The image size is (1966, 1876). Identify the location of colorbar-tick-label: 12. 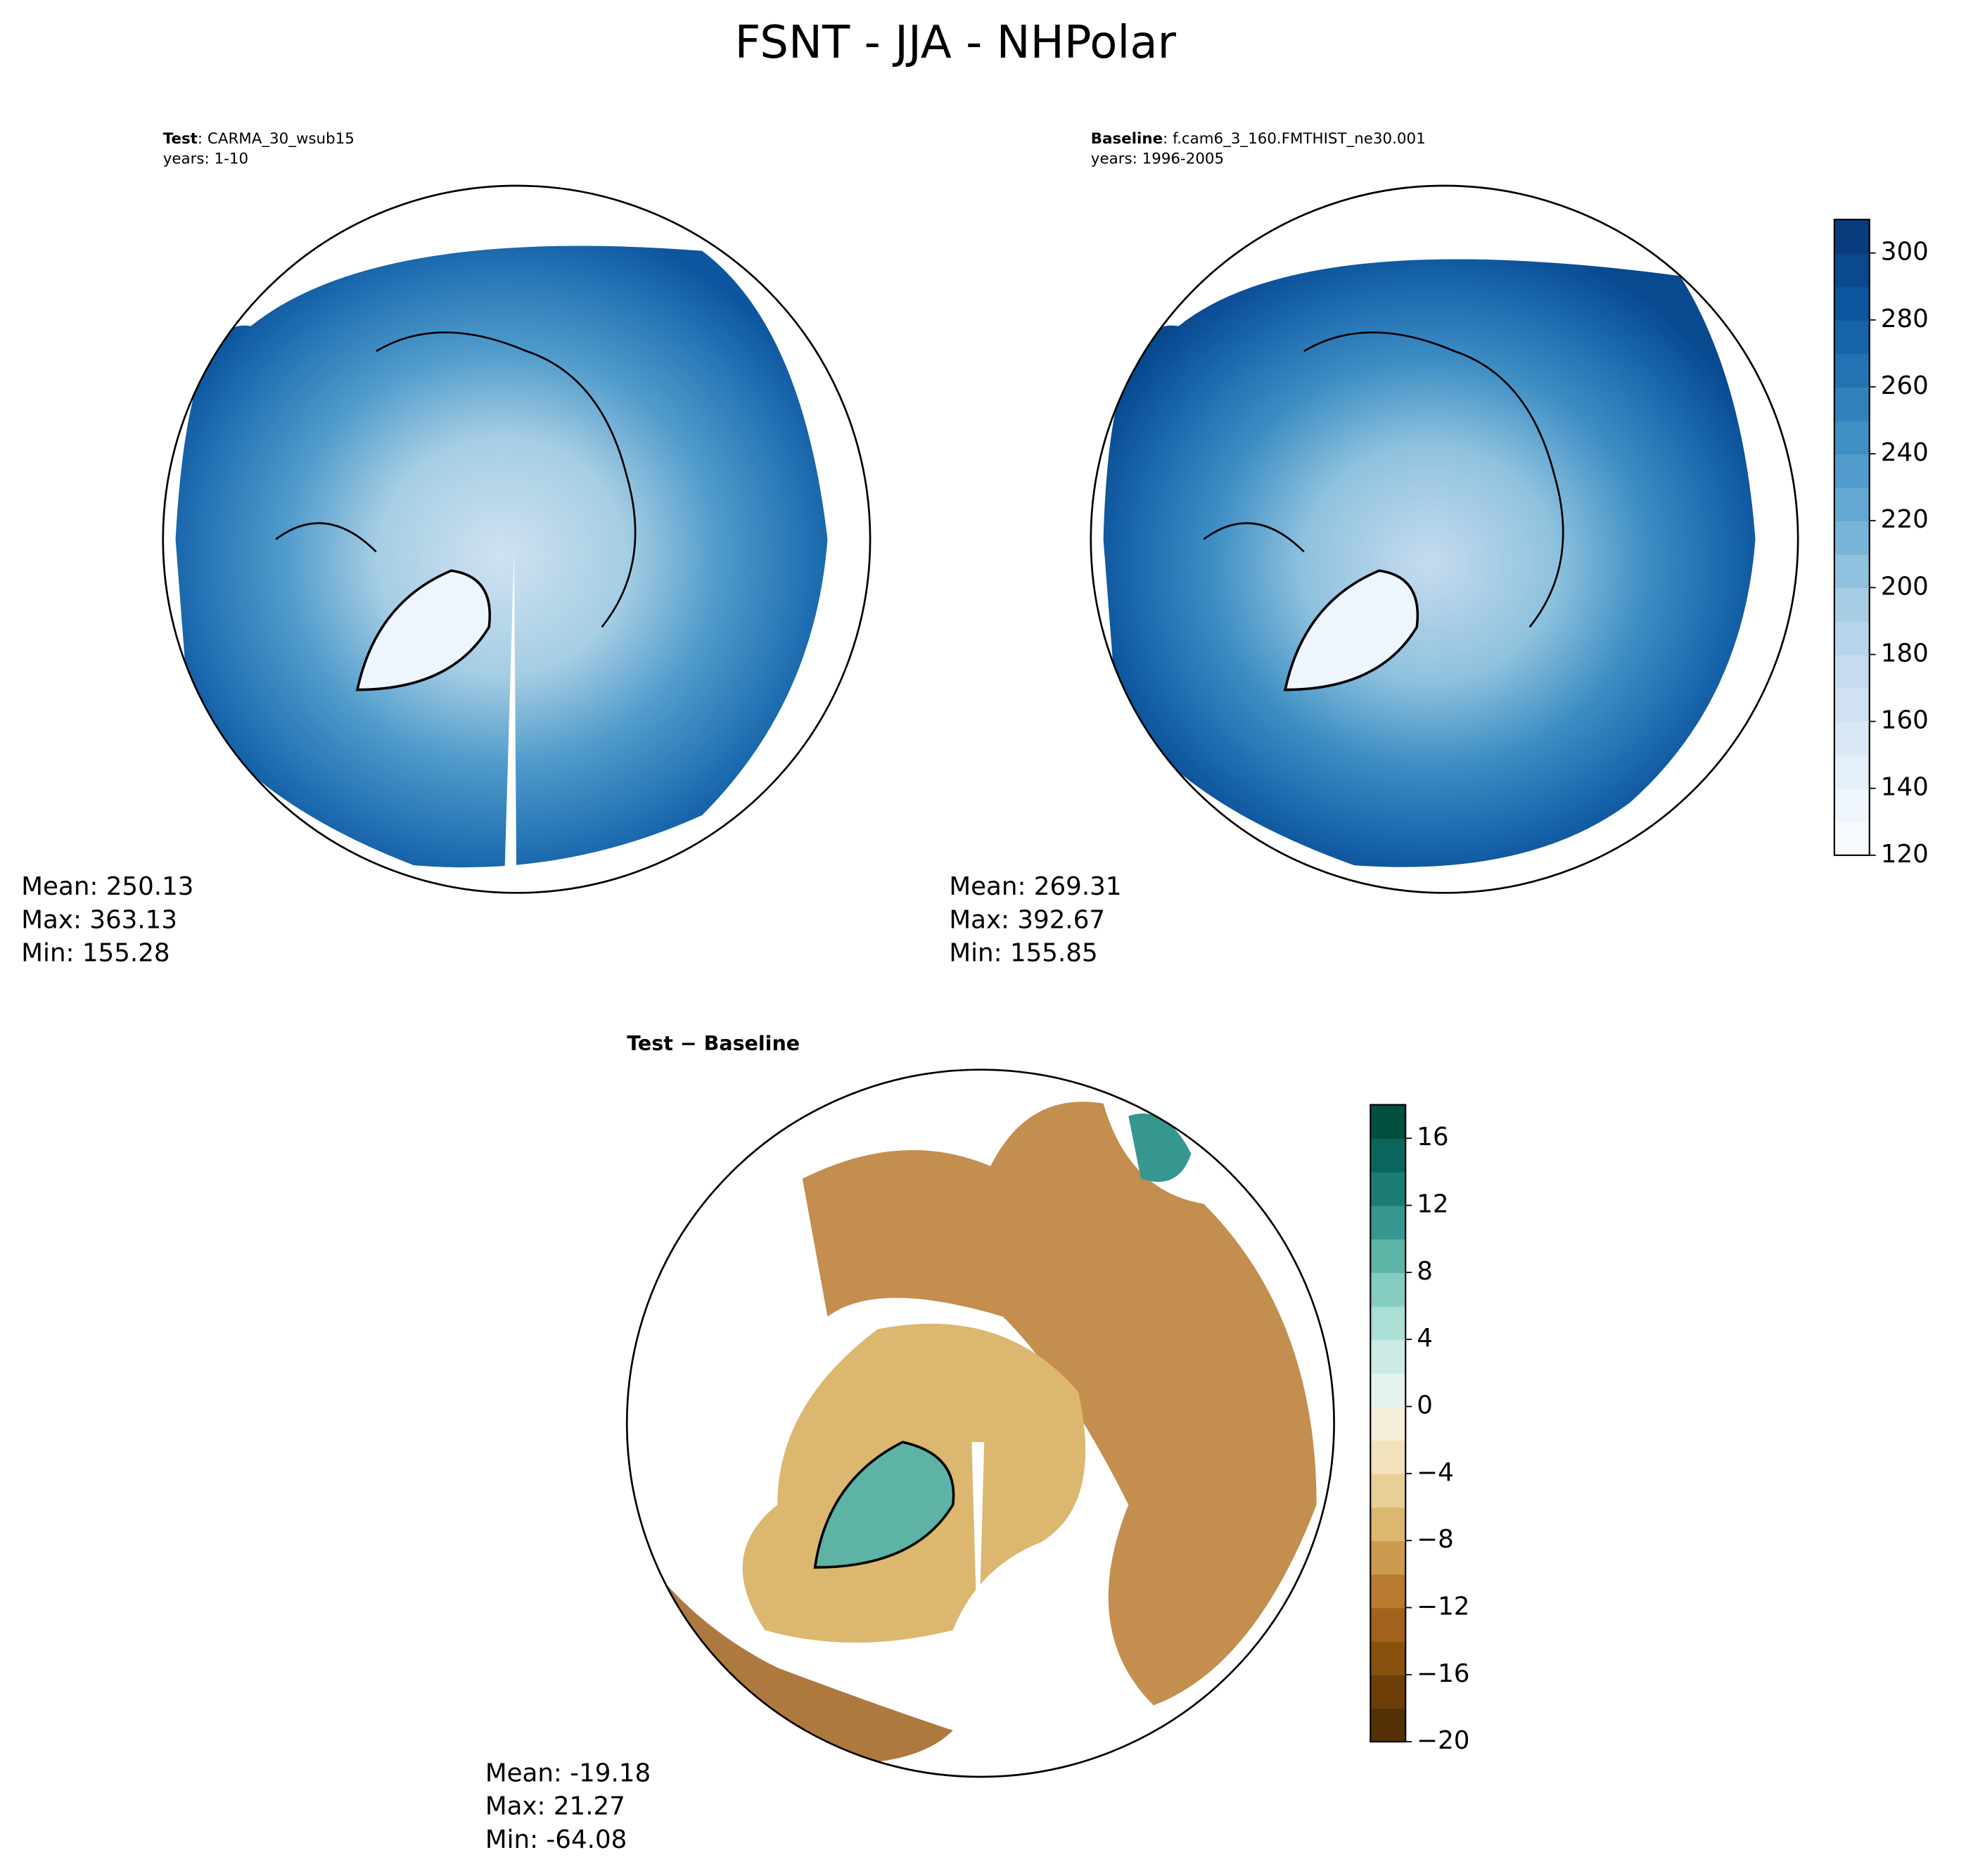
(1432, 1204).